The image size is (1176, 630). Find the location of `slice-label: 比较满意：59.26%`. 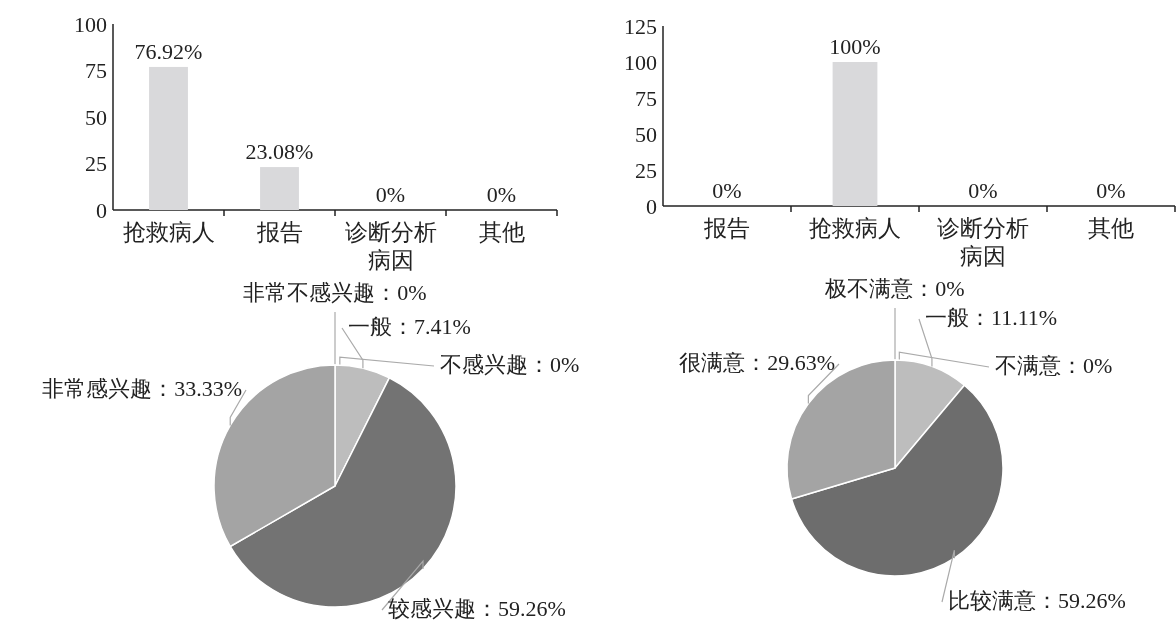

slice-label: 比较满意：59.26% is located at coordinates (1037, 600).